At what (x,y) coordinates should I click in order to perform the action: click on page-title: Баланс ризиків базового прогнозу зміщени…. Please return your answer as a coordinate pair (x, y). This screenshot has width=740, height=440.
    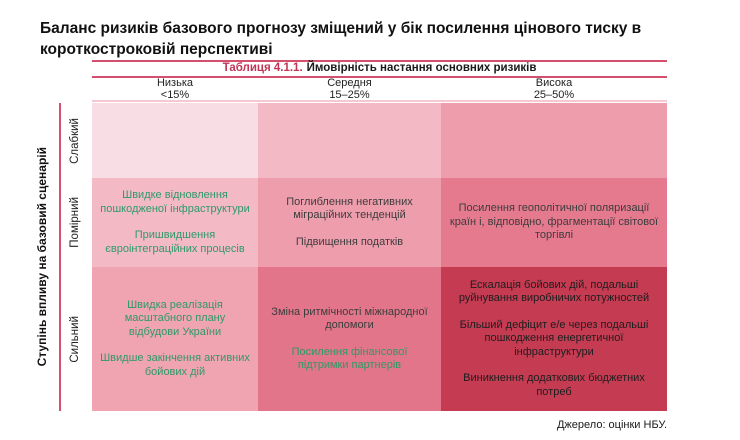
    Looking at the image, I should click on (341, 39).